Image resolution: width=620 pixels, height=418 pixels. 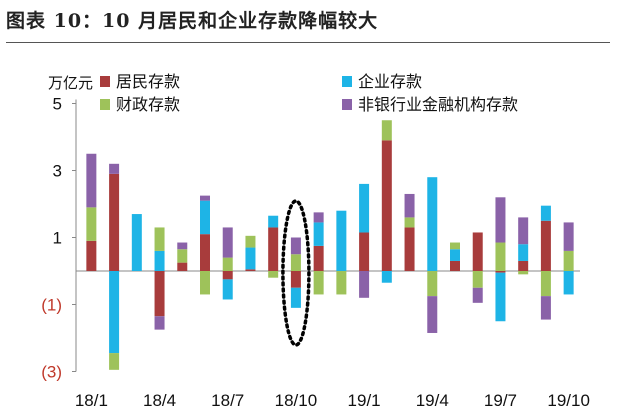 I want to click on legend-label: 非银行业金融机构存款, so click(x=438, y=104).